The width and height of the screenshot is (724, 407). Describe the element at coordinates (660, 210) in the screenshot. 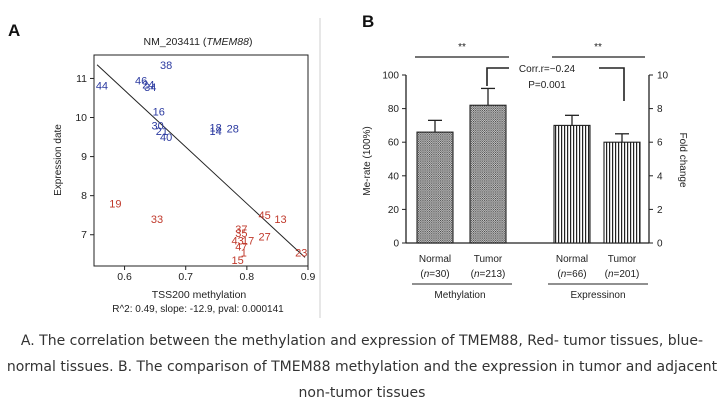

I see `right-y-tick-label: 2` at that location.